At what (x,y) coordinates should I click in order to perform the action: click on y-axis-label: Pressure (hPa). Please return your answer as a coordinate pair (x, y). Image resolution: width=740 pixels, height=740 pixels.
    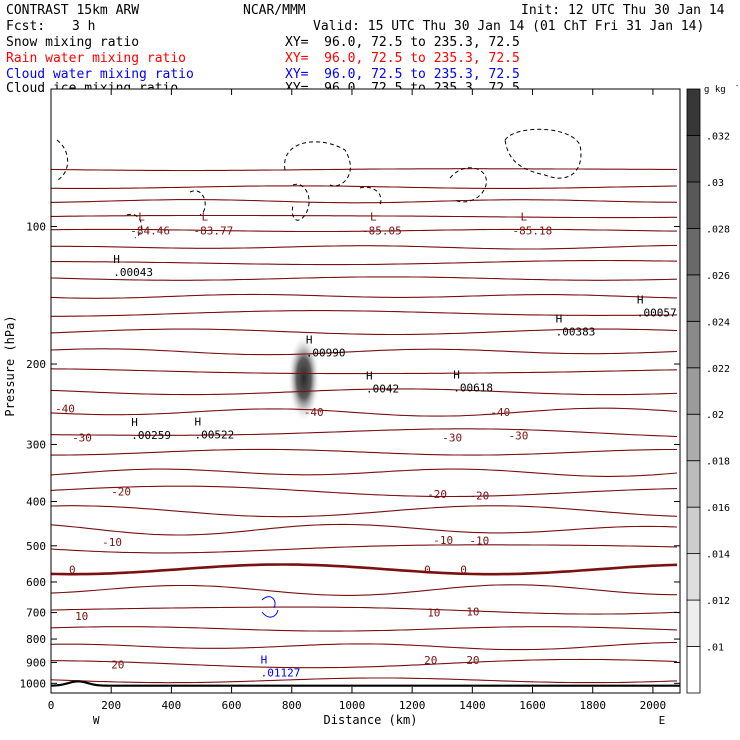
    Looking at the image, I should click on (10, 365).